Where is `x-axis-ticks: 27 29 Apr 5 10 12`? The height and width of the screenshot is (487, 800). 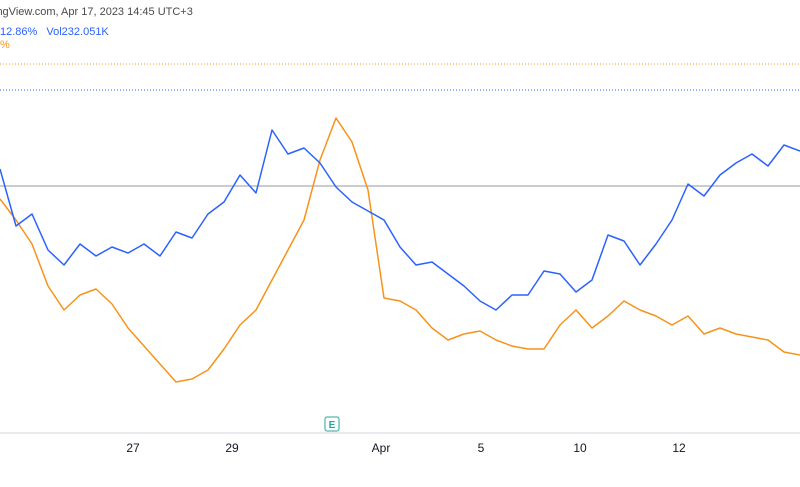 x-axis-ticks: 27 29 Apr 5 10 12 is located at coordinates (406, 448).